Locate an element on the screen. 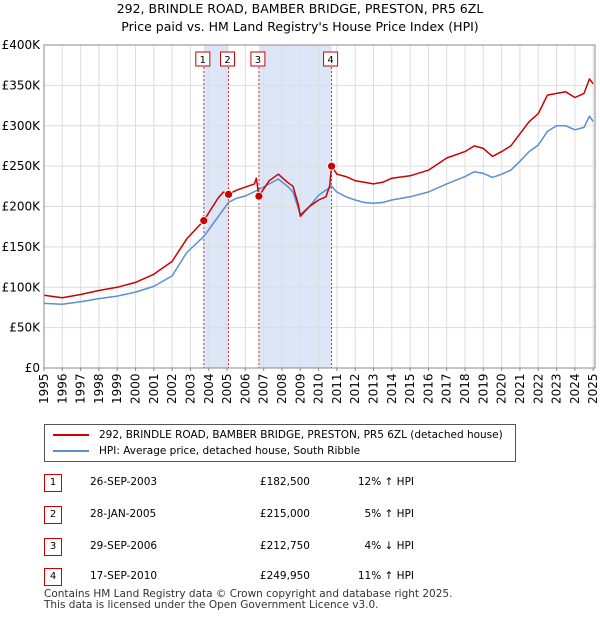  y-tick-label: £50K is located at coordinates (25, 328).